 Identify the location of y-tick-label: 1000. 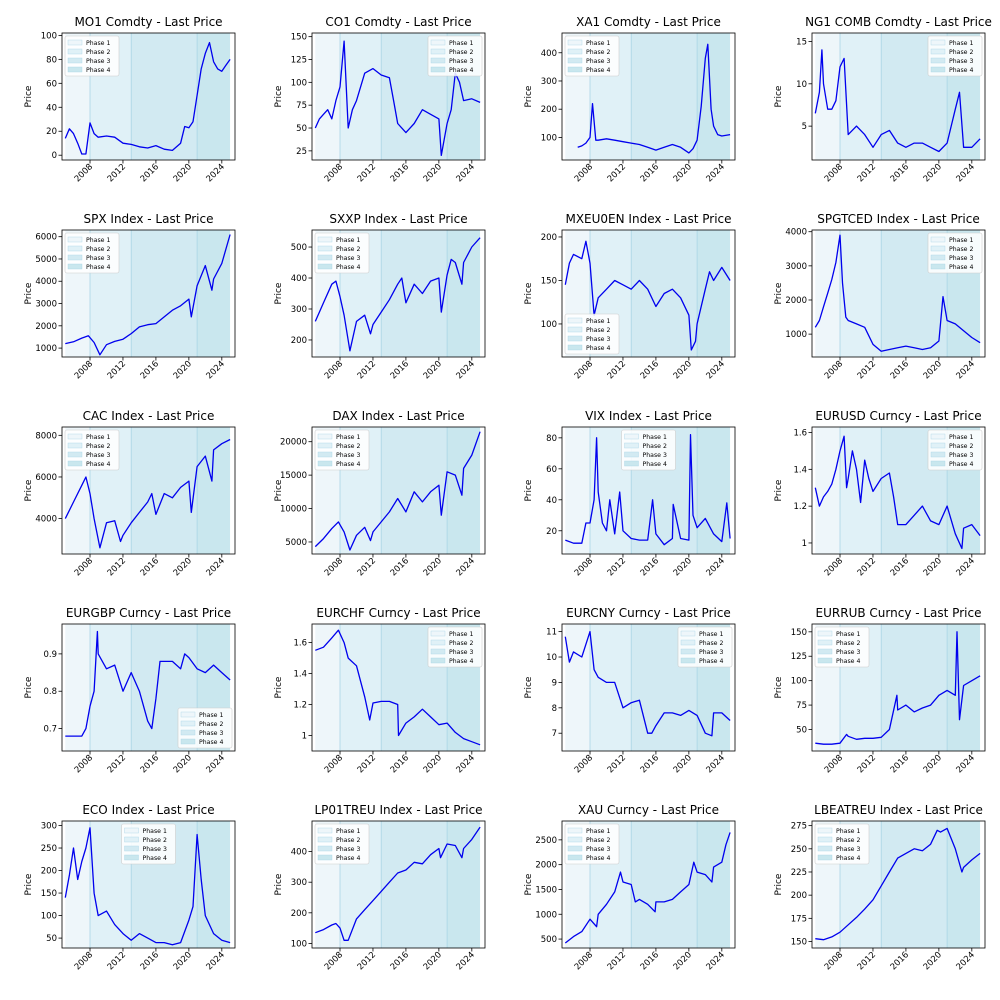
(46, 349).